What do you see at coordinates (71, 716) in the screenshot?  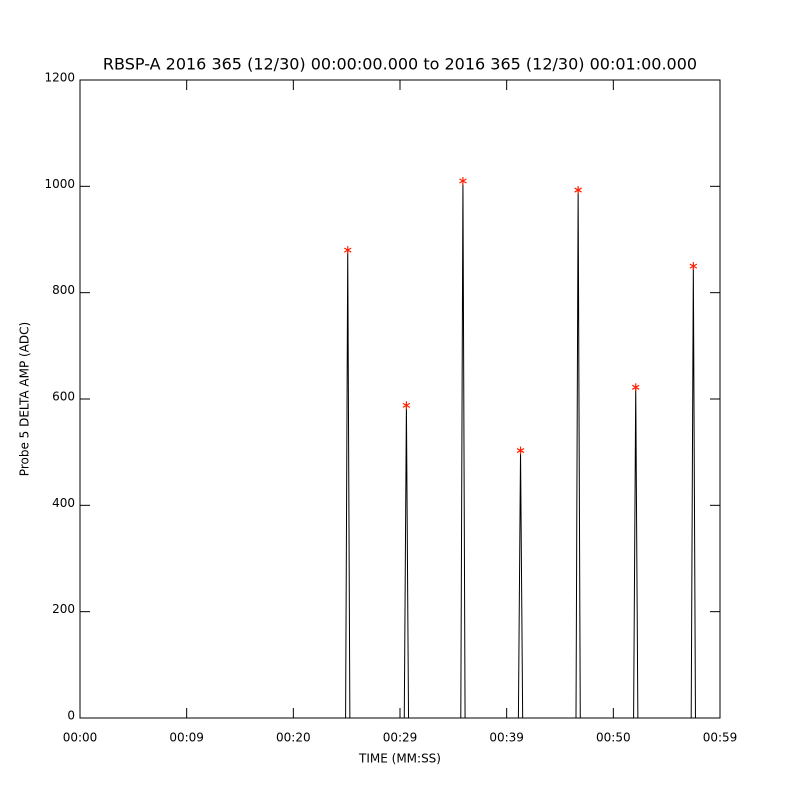 I see `y-tick-label: 0` at bounding box center [71, 716].